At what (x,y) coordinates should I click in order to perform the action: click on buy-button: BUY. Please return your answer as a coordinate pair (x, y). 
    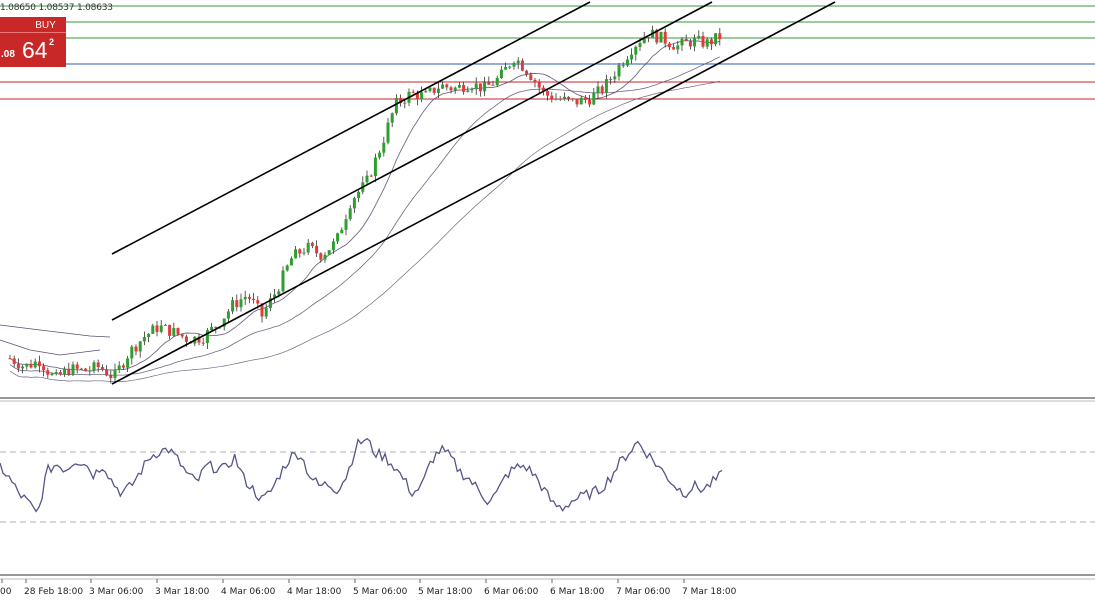
    Looking at the image, I should click on (45, 42).